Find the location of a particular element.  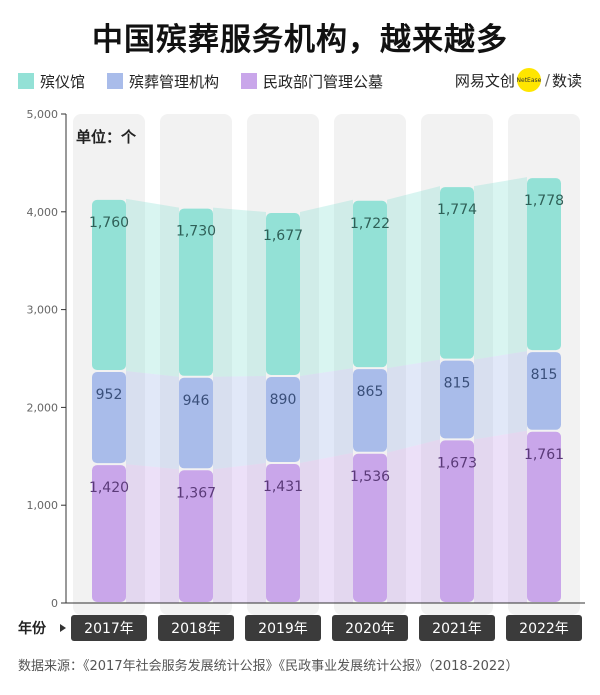

data-label: 1,367 is located at coordinates (196, 493).